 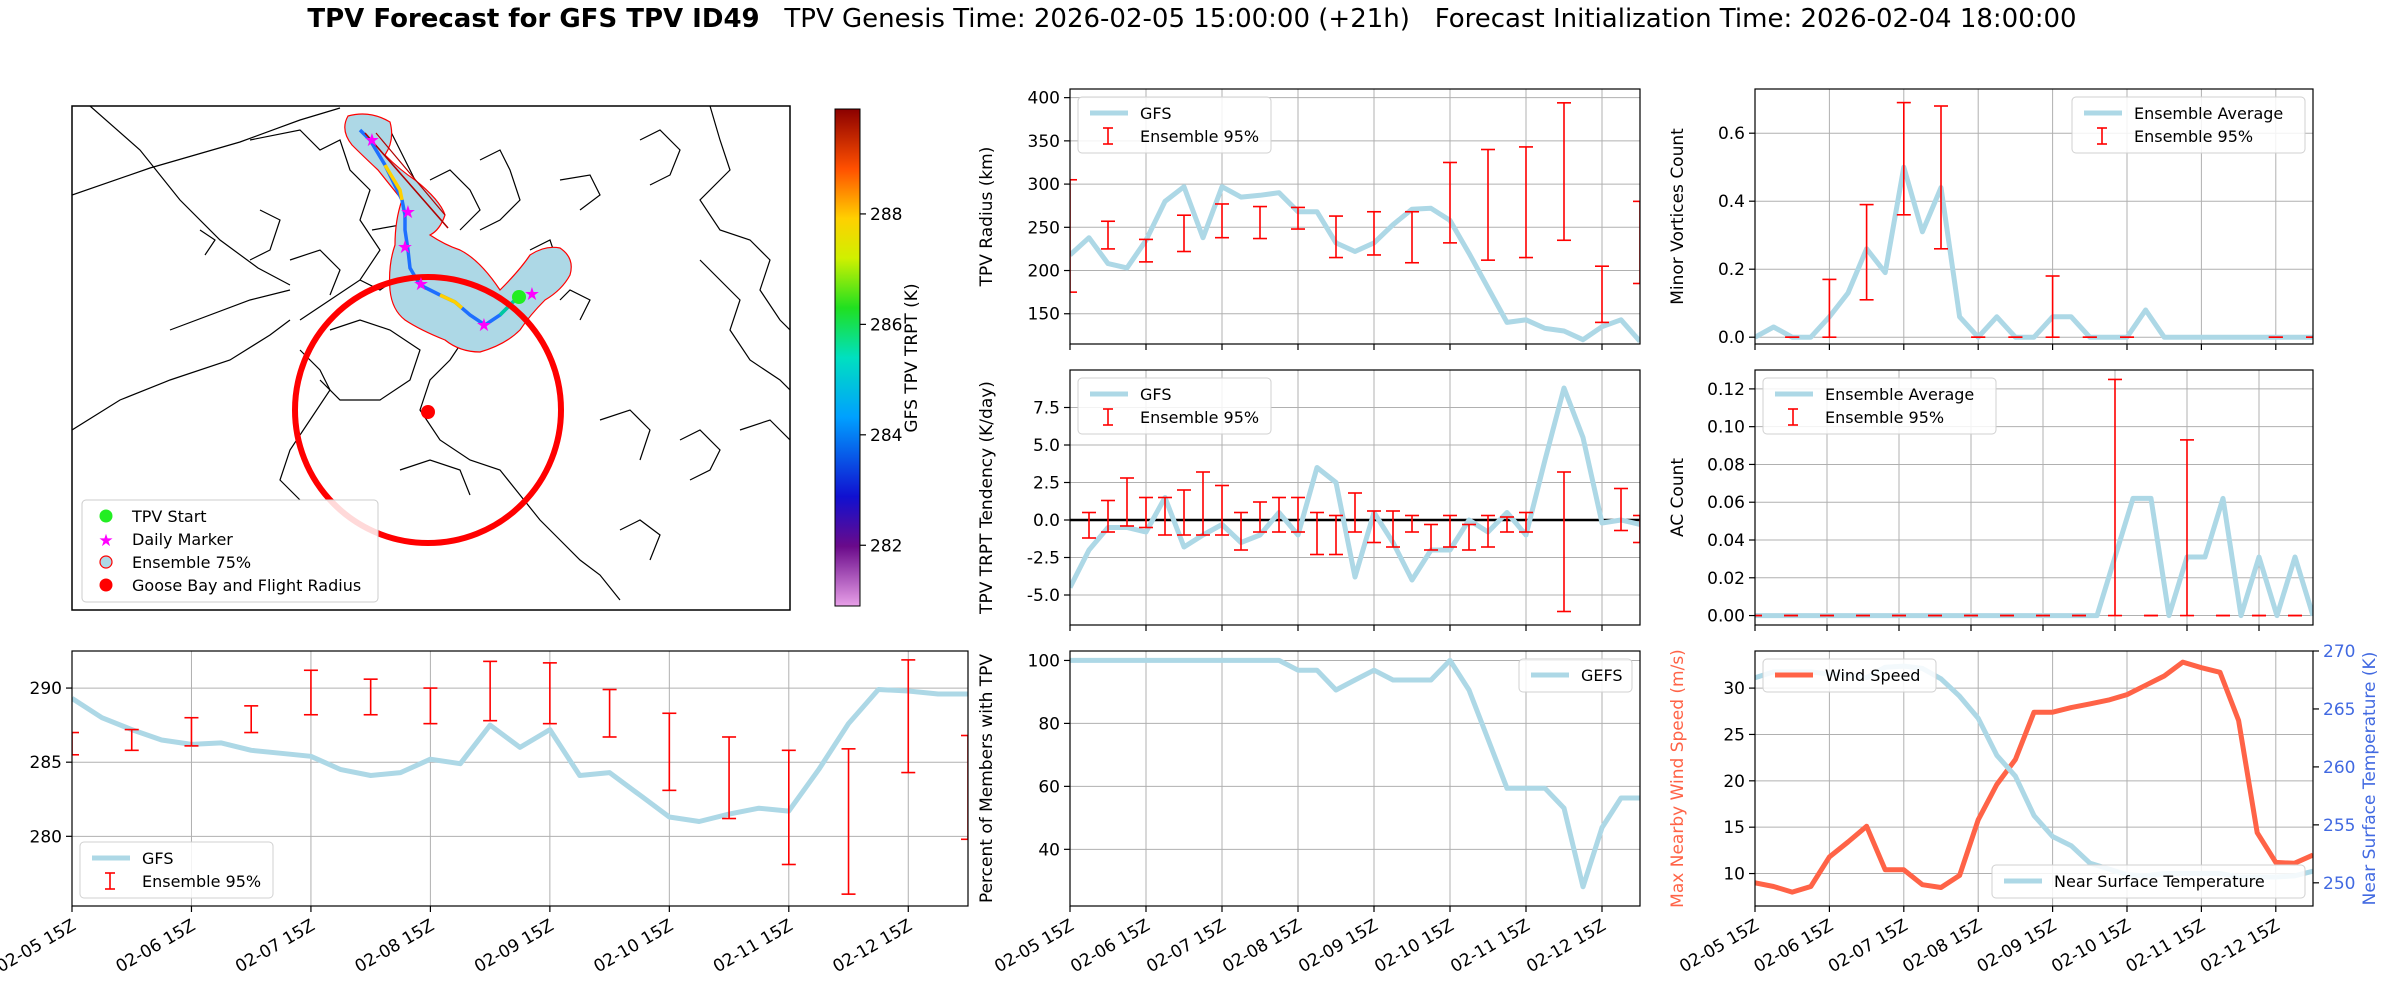 I want to click on legend-box, so click(x=2188, y=125).